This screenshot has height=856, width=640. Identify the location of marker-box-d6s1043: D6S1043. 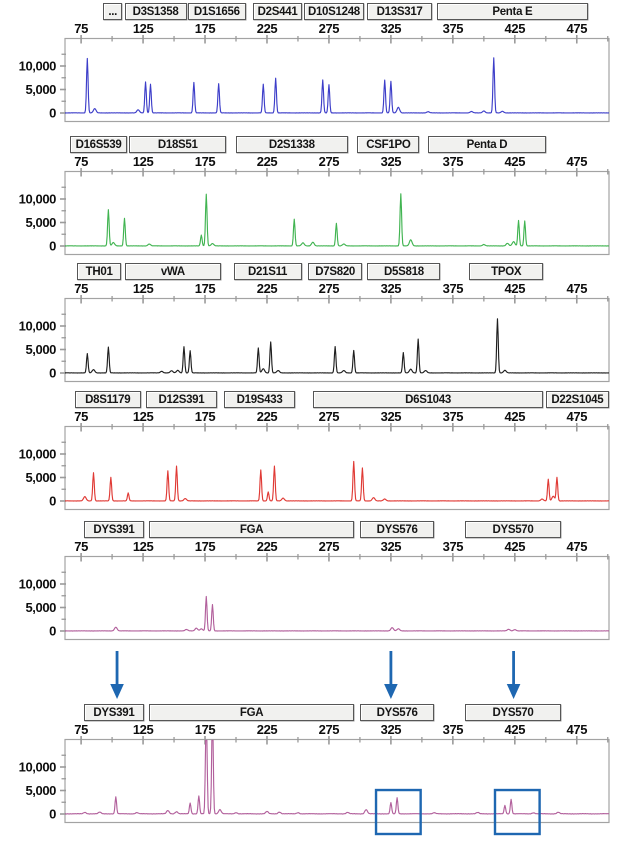
(428, 399).